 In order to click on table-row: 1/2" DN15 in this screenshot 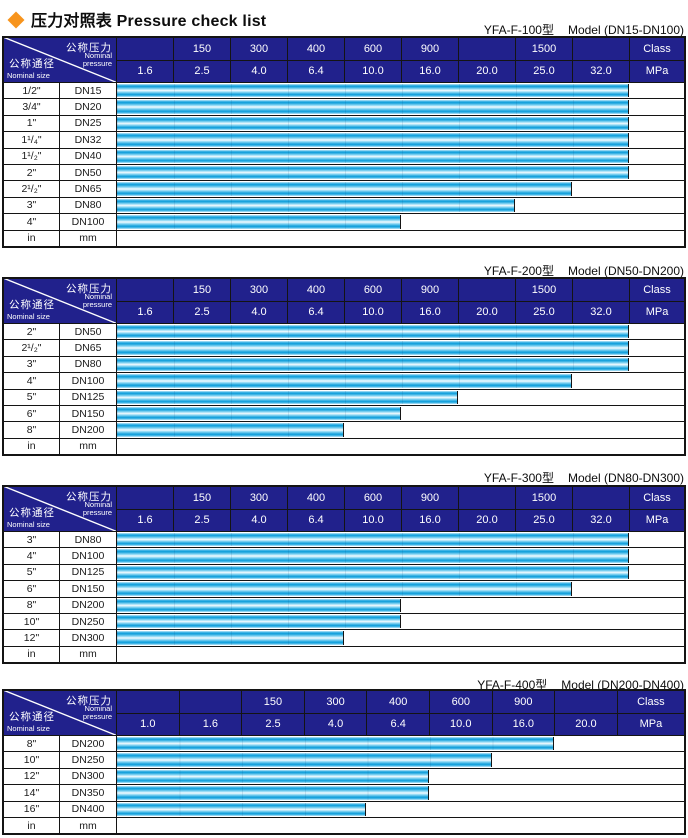, I will do `click(344, 90)`.